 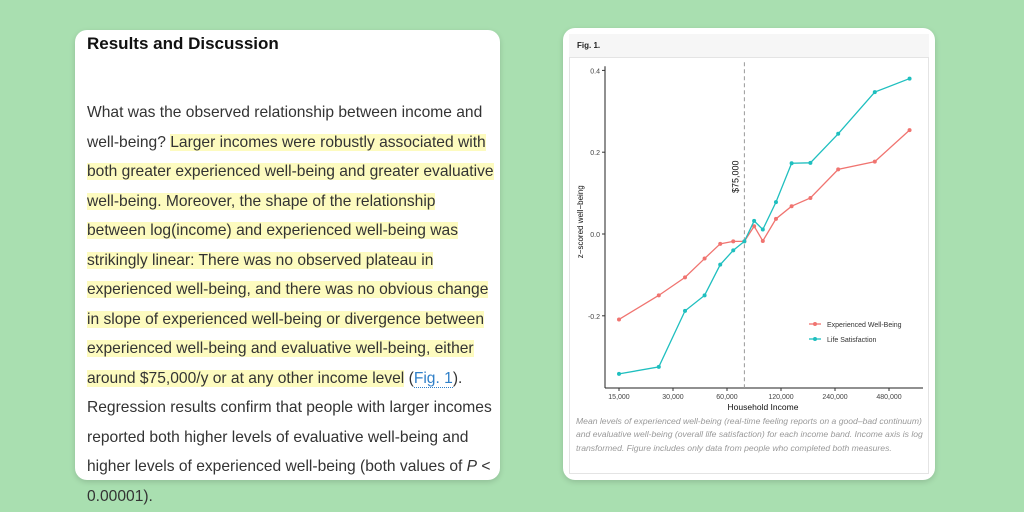 What do you see at coordinates (595, 71) in the screenshot?
I see `y-tick-label: 0.4` at bounding box center [595, 71].